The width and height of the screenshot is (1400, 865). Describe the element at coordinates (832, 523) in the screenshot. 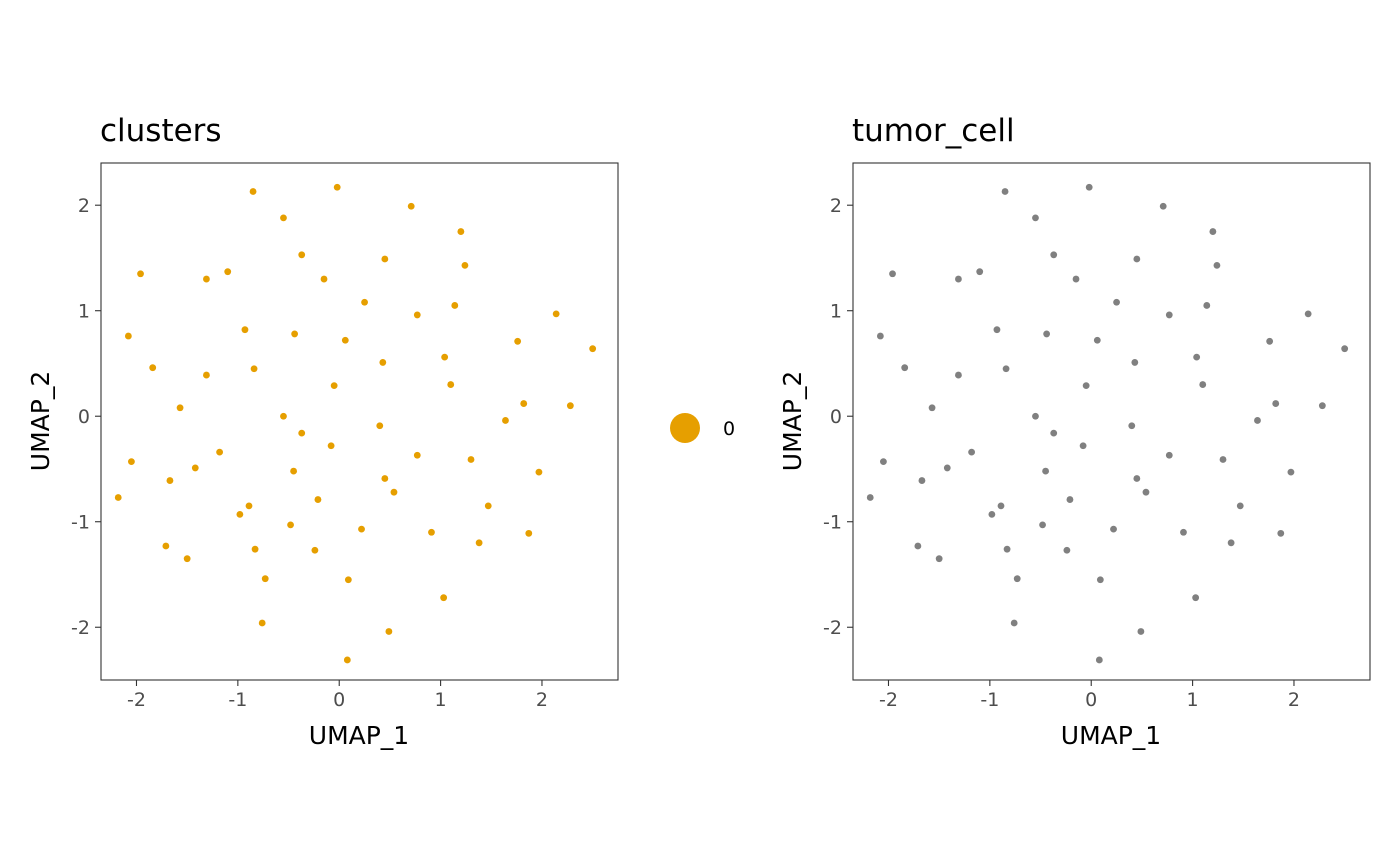

I see `y-tick-label: -1` at that location.